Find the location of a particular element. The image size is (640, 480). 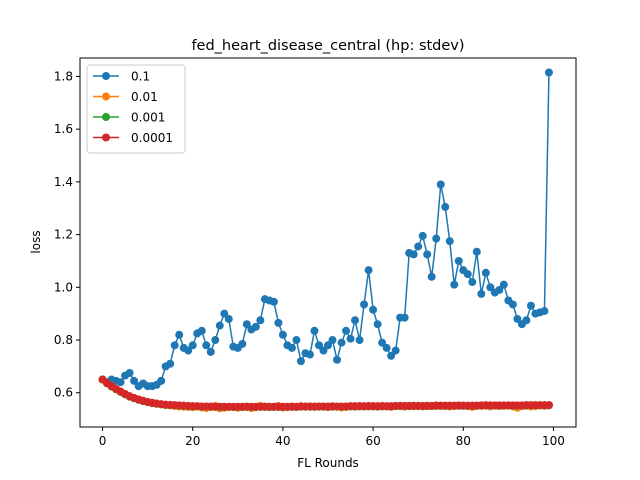

legend-label: 0.01 is located at coordinates (144, 97).